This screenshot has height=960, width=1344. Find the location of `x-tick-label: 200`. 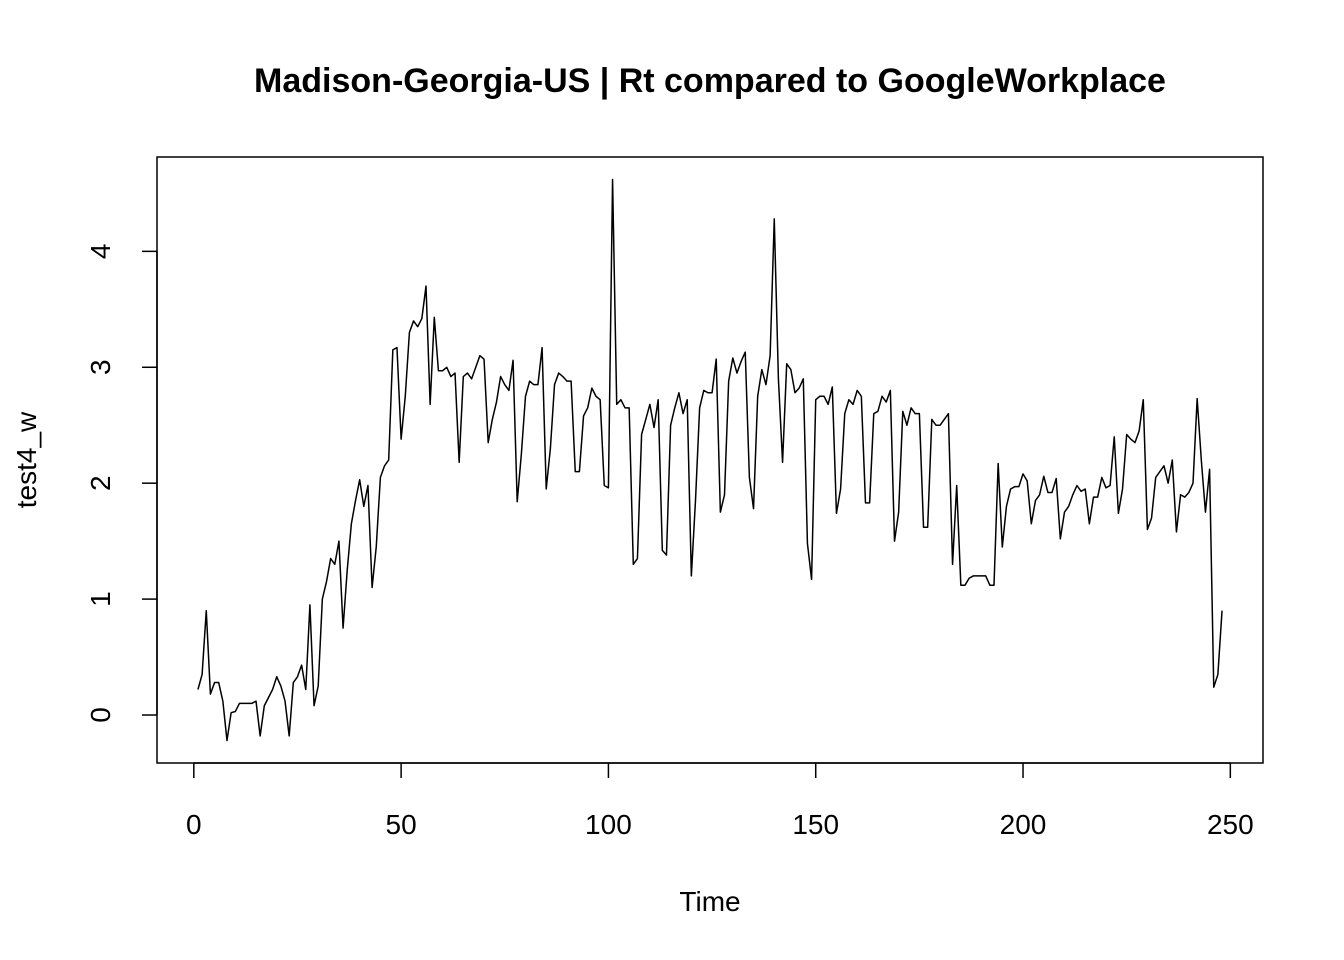

x-tick-label: 200 is located at coordinates (1023, 824).